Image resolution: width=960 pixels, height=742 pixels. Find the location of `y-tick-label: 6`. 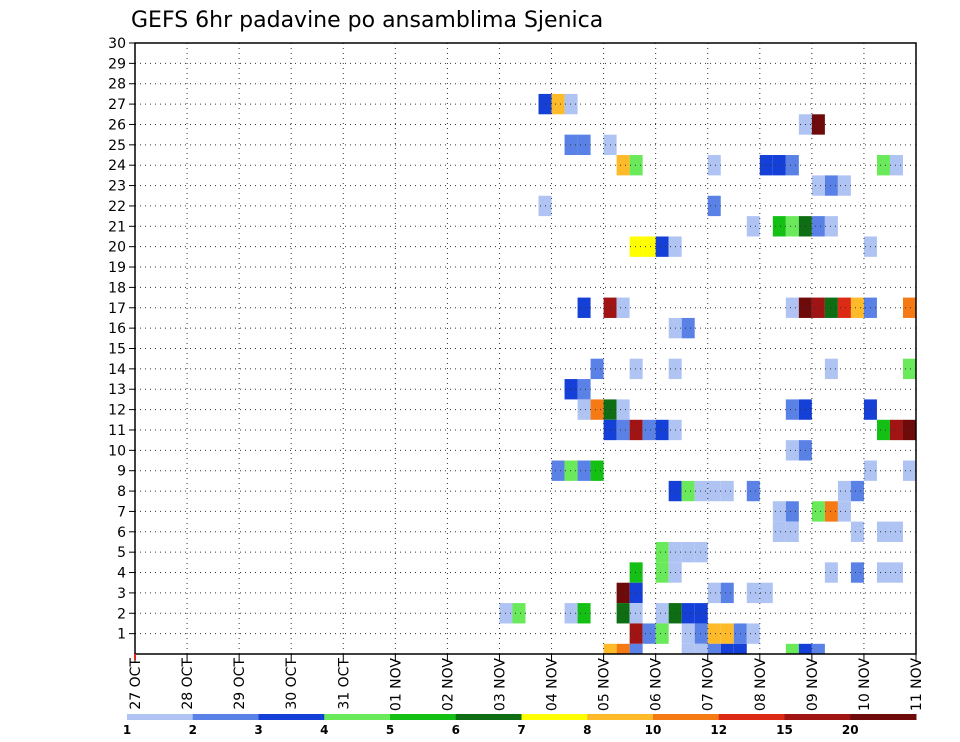

y-tick-label: 6 is located at coordinates (121, 533).